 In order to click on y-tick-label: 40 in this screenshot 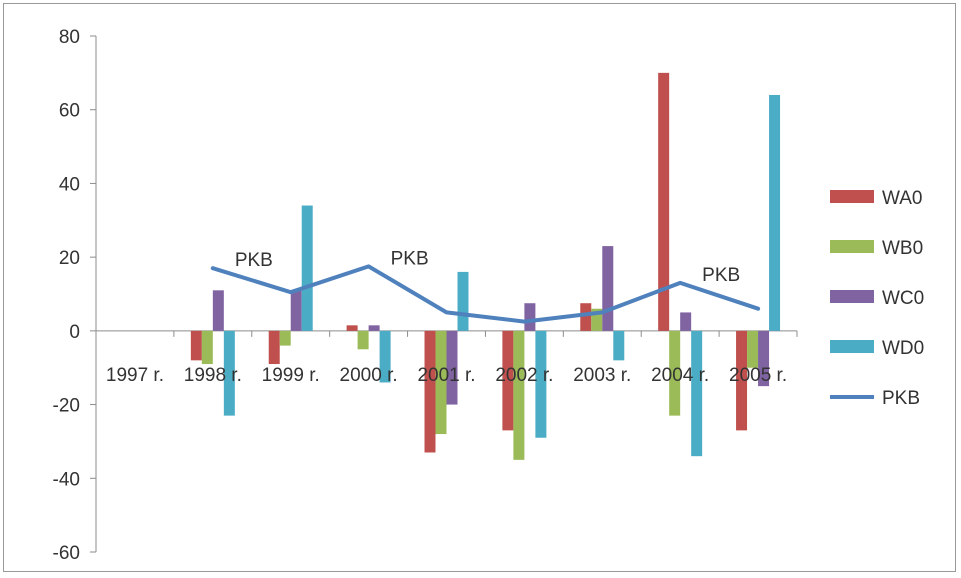, I will do `click(69, 184)`.